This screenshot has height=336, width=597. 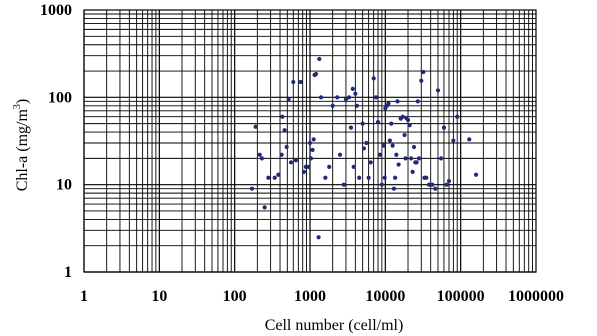 I want to click on y-tick-label: 100, so click(x=60, y=97).